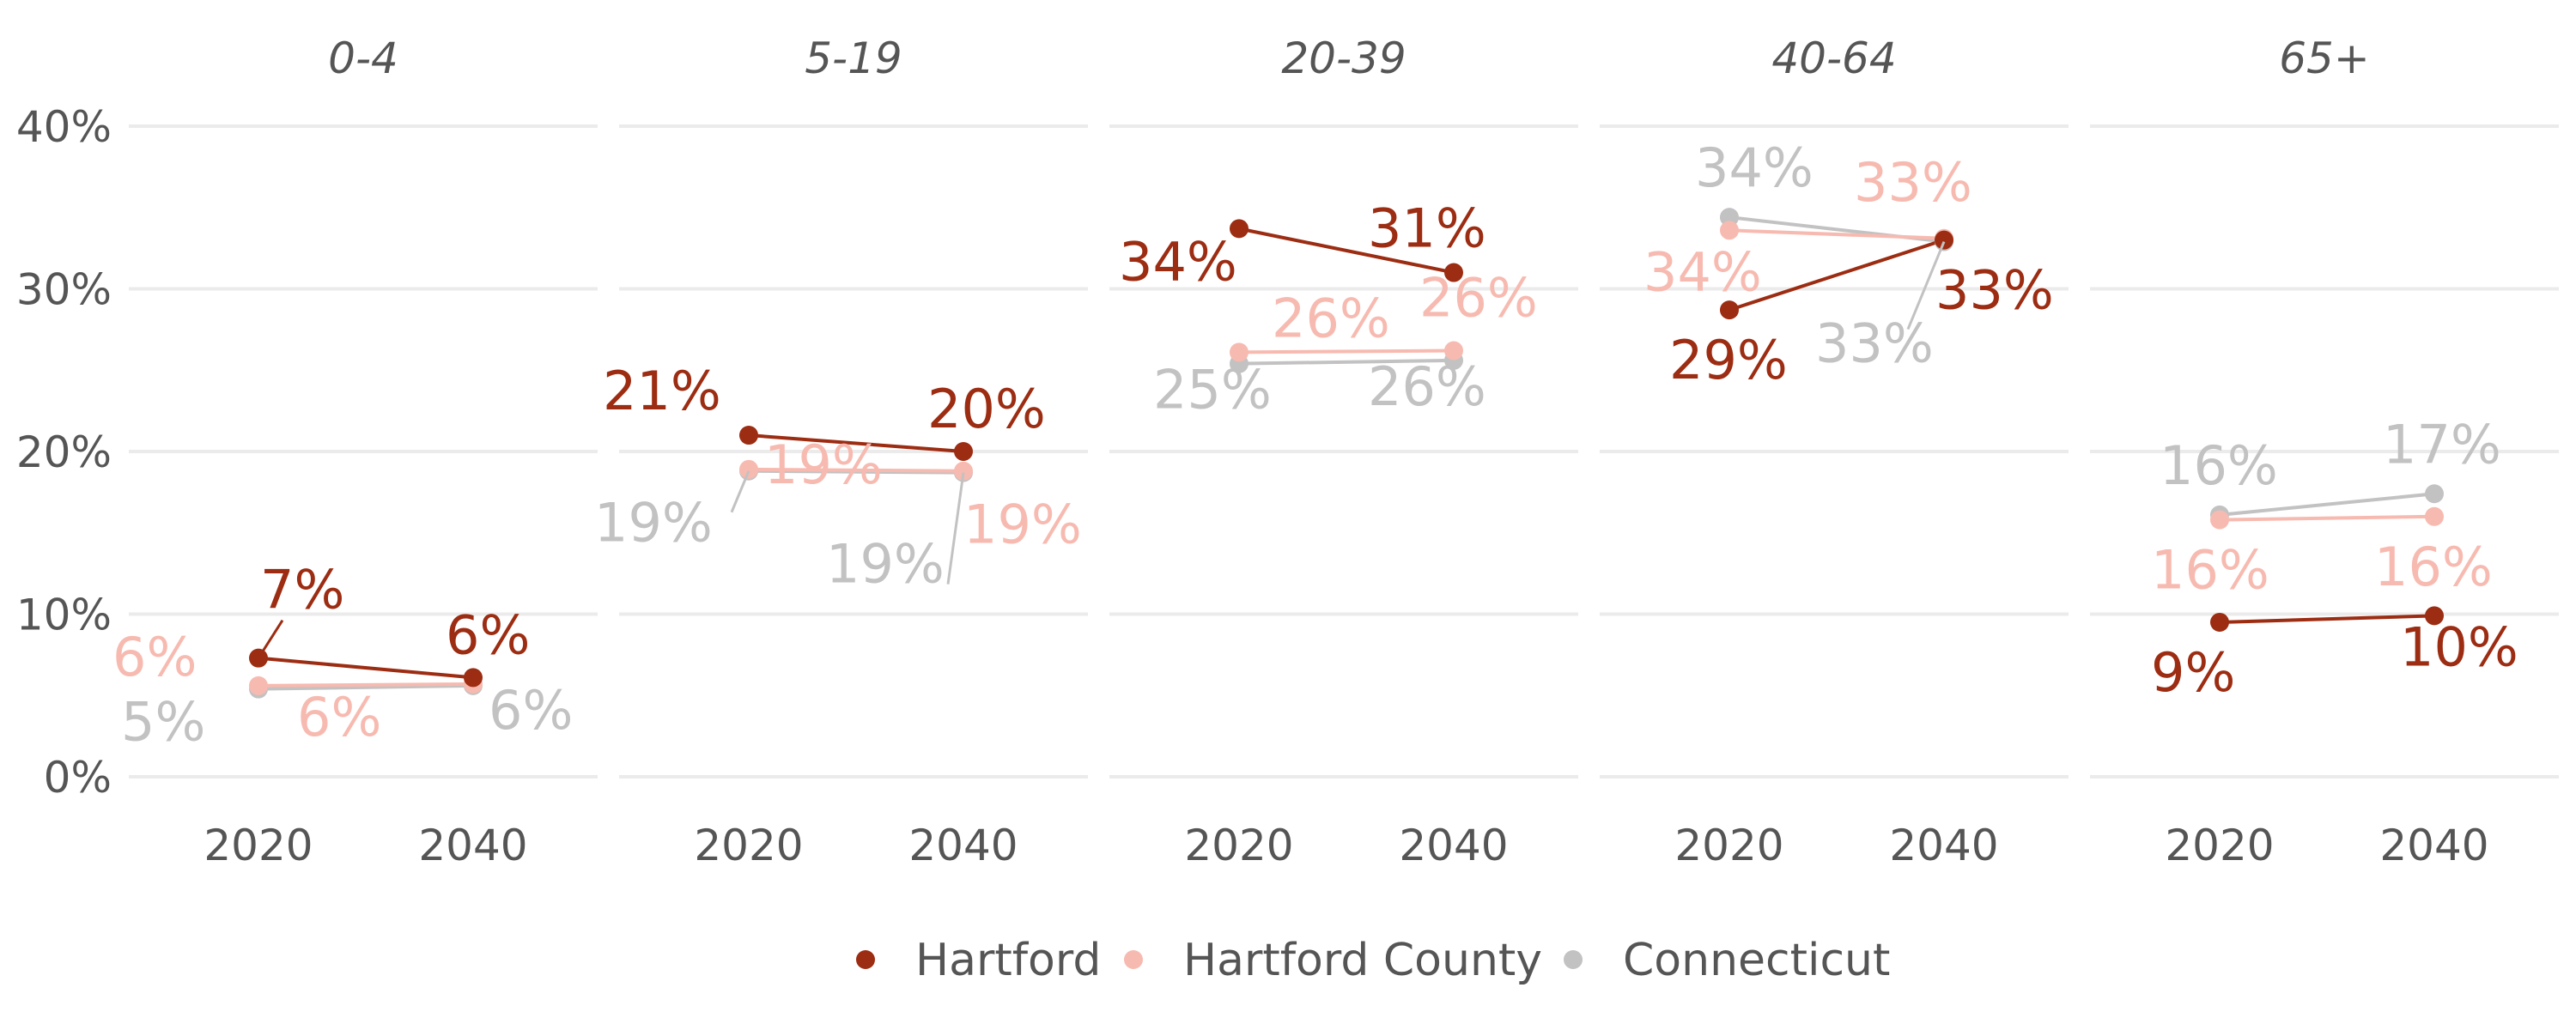 This screenshot has height=1030, width=2576. I want to click on data-label: 9%, so click(2193, 672).